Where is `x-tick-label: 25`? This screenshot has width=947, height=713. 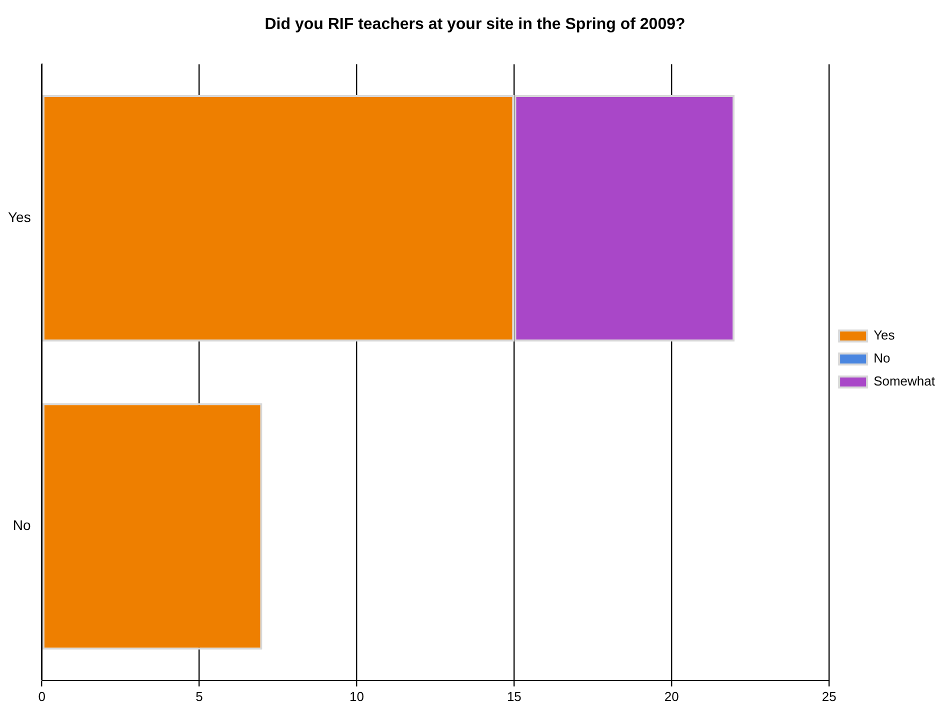
x-tick-label: 25 is located at coordinates (829, 696).